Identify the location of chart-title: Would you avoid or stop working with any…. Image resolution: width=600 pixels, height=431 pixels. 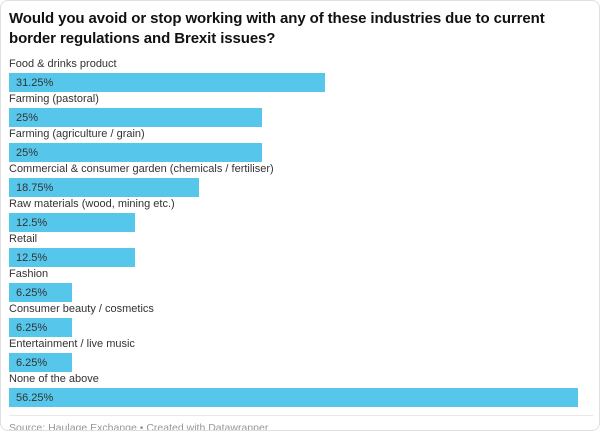
(277, 28).